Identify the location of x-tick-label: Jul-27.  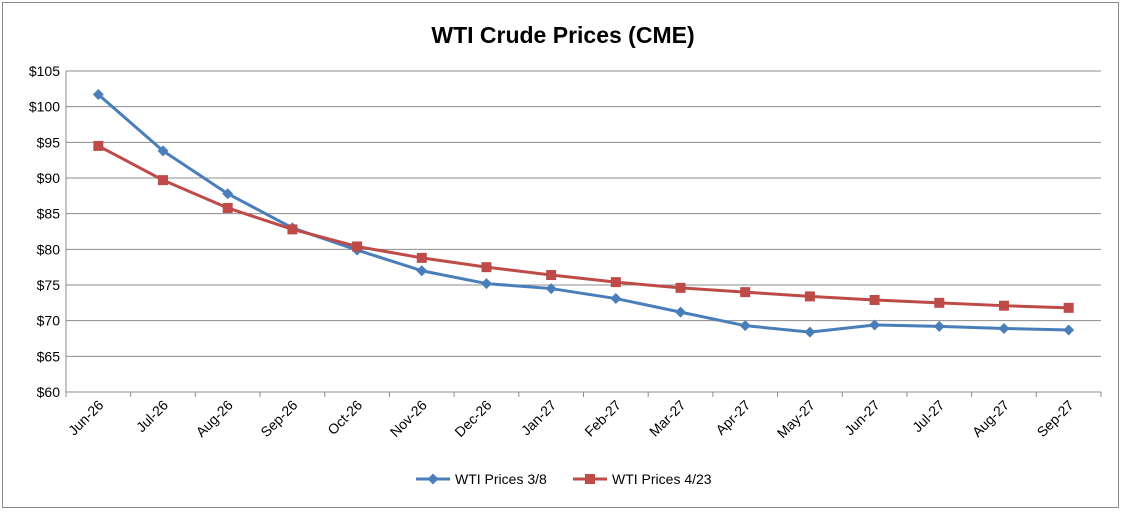
(928, 416).